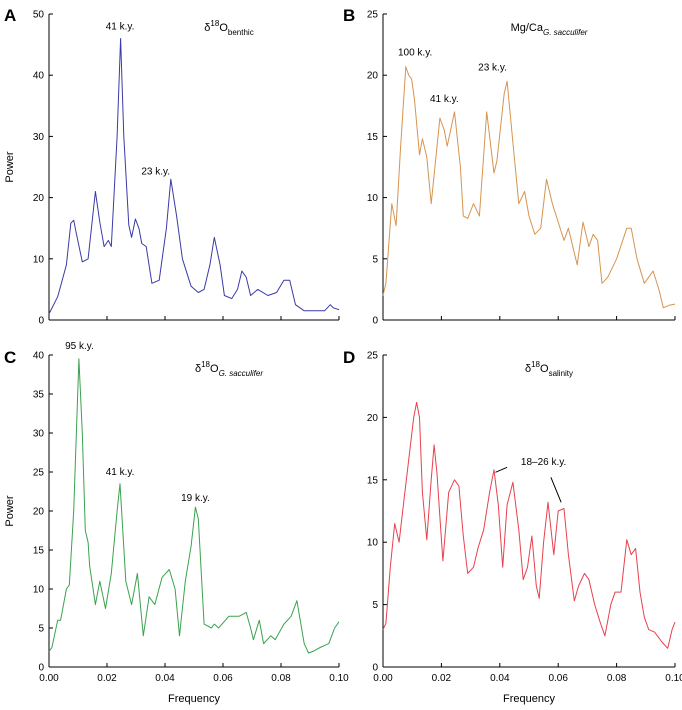  I want to click on panel-title-c: δ18OG. sacculifer, so click(229, 369).